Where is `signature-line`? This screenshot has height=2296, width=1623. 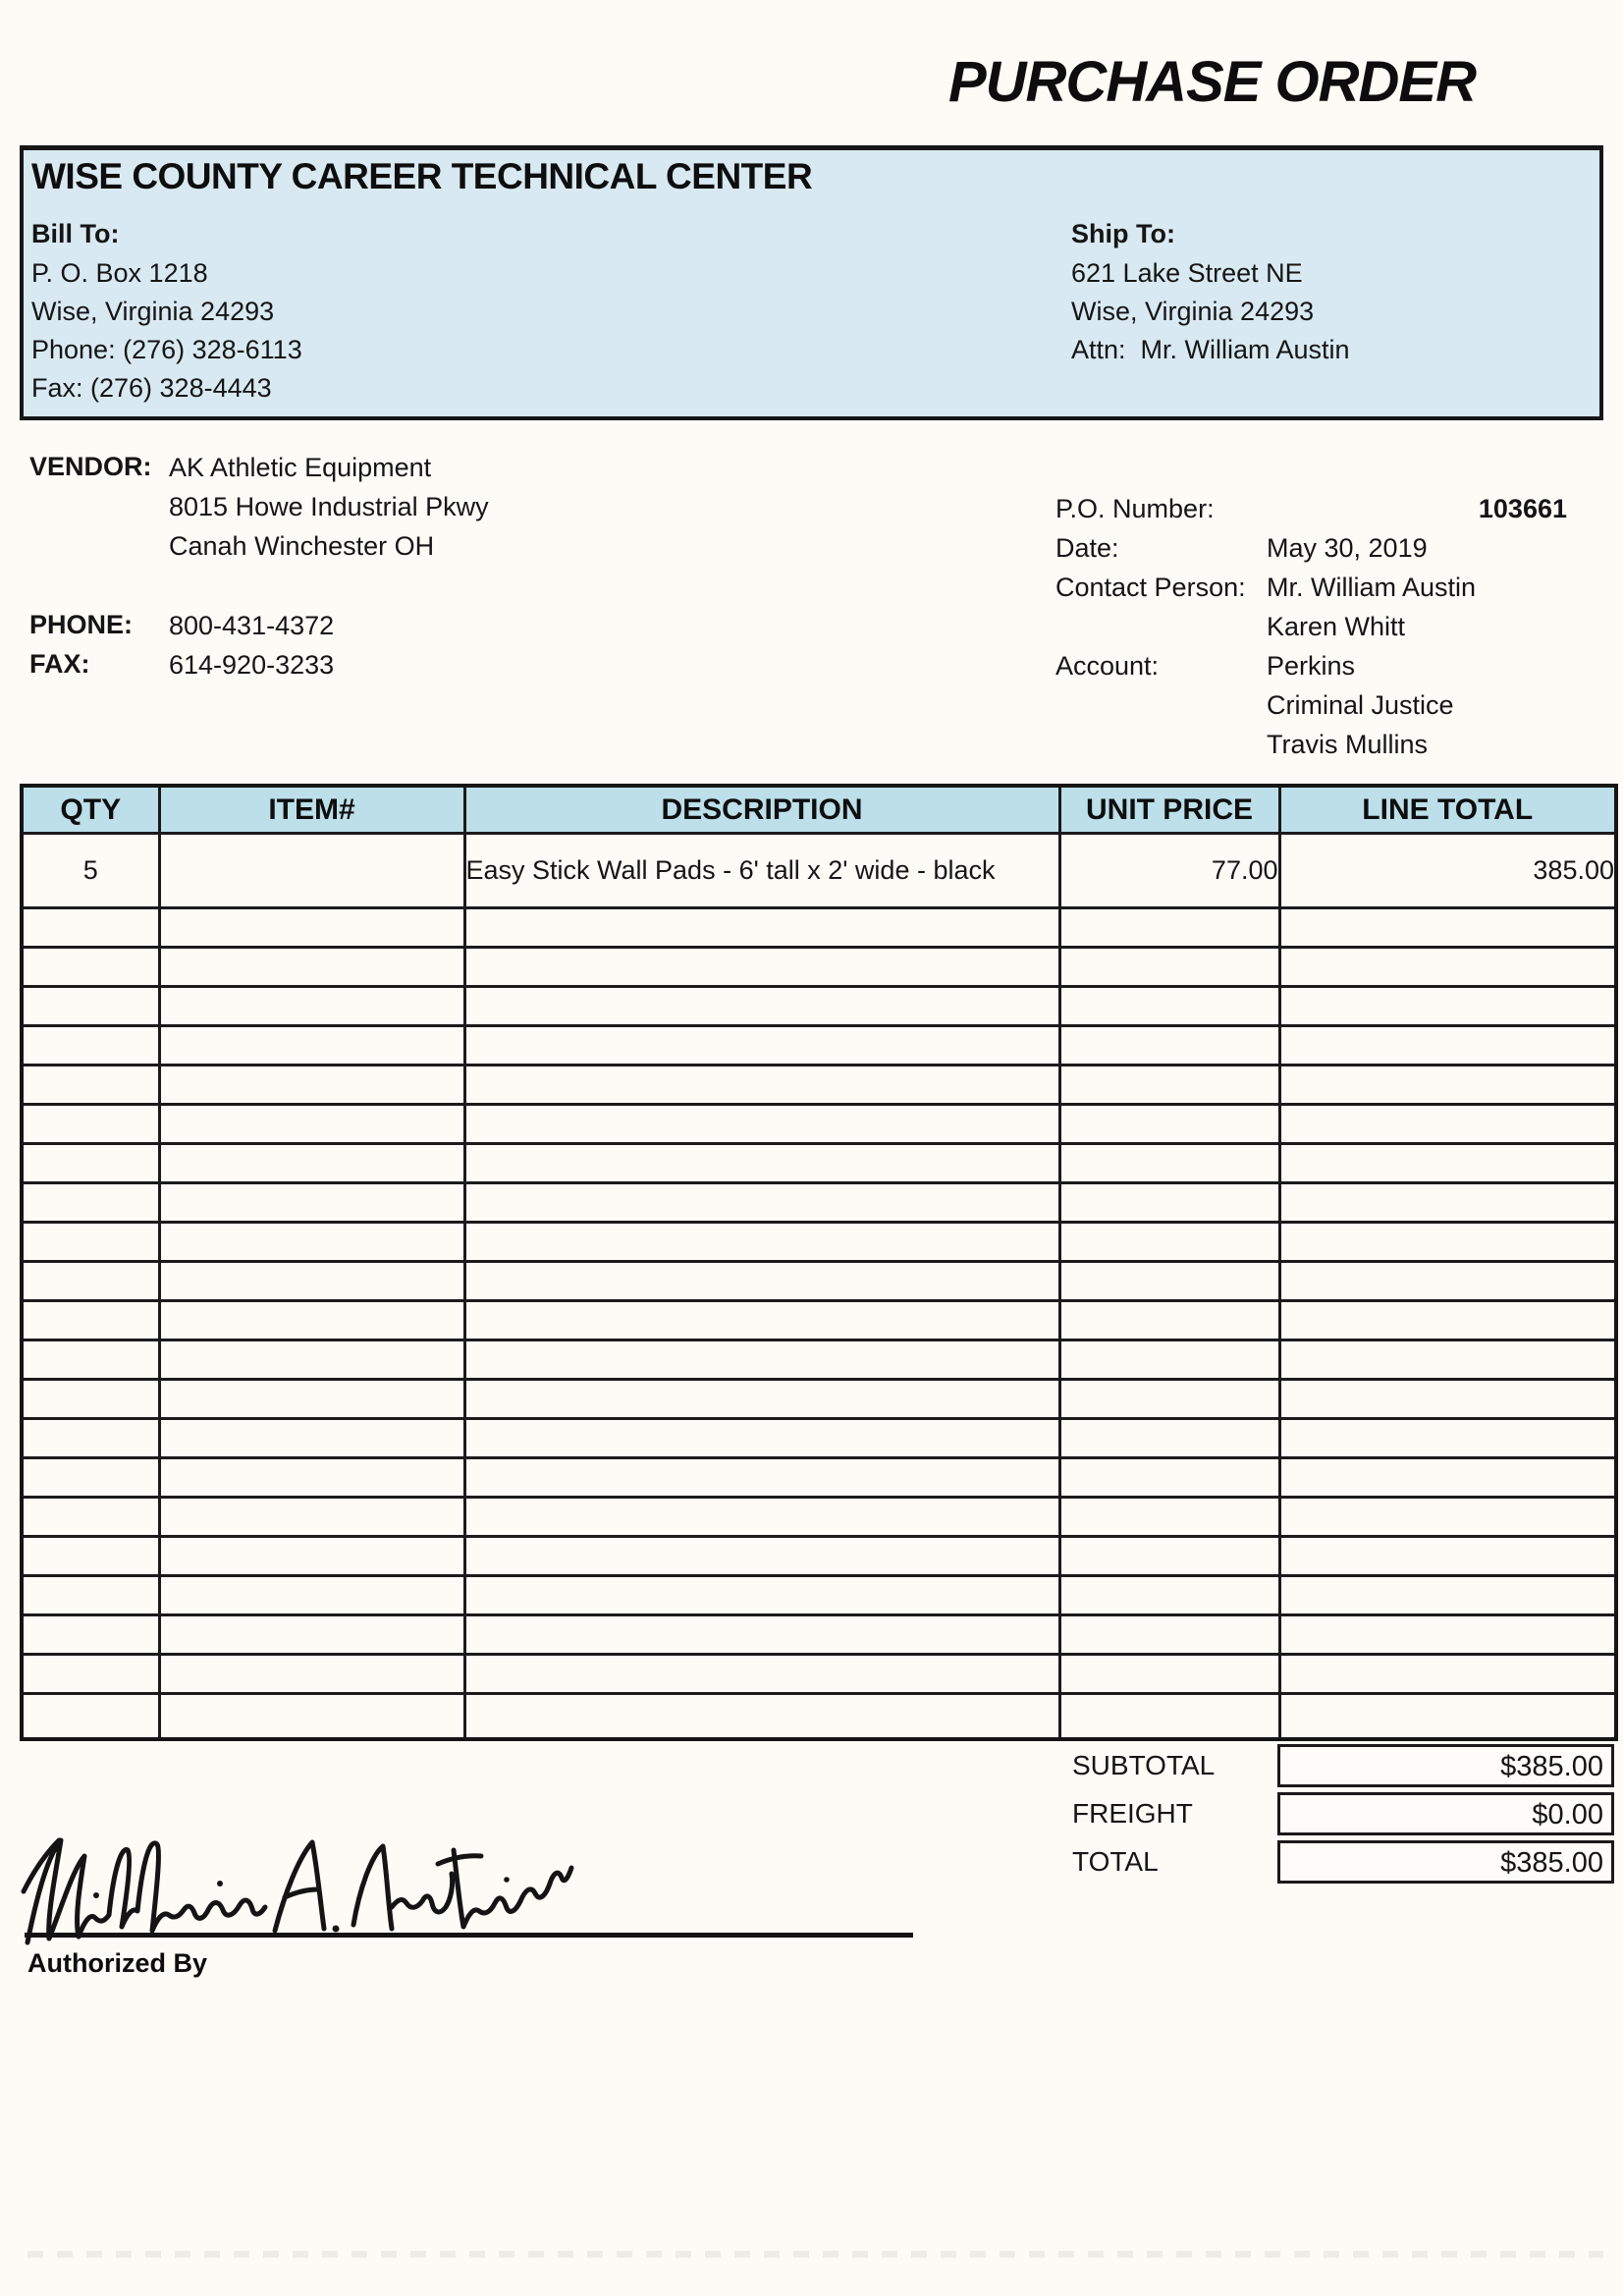
signature-line is located at coordinates (469, 1935).